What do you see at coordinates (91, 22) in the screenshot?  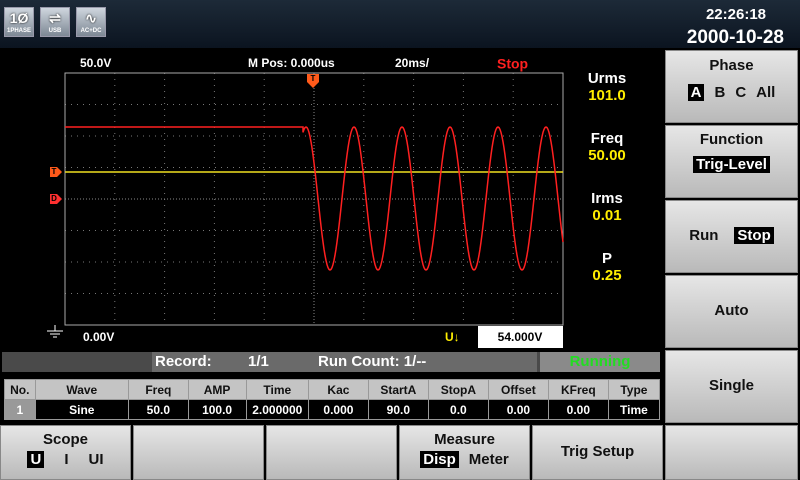 I see `acdc-icon: ∿ AC+DC` at bounding box center [91, 22].